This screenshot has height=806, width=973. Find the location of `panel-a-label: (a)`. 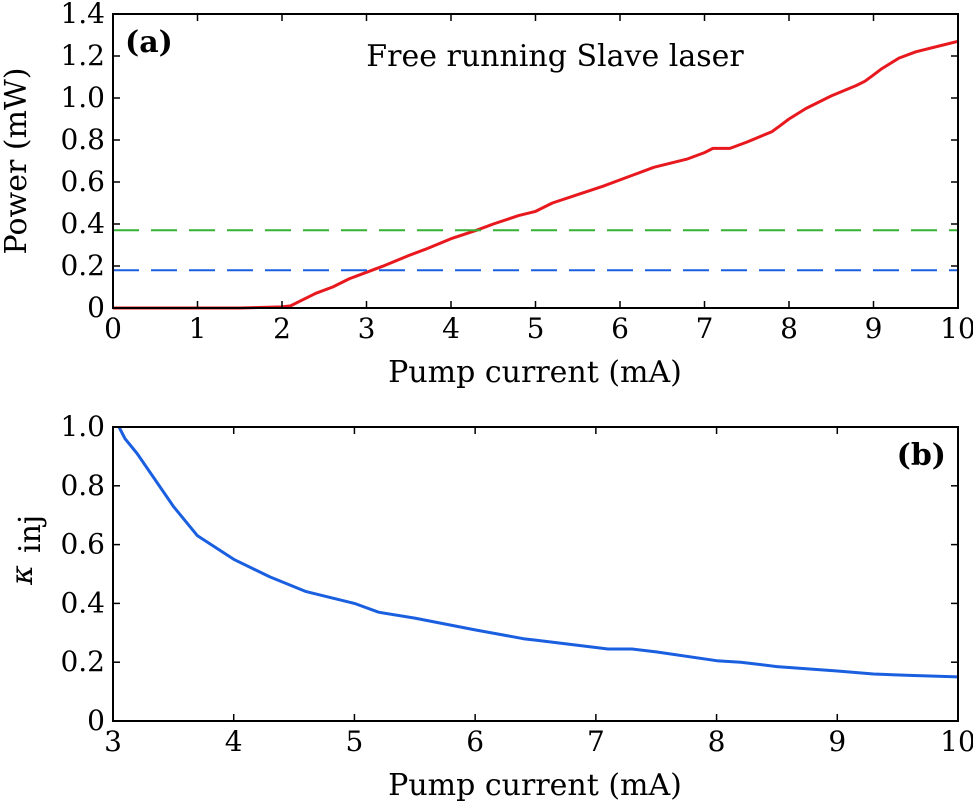

panel-a-label: (a) is located at coordinates (149, 42).